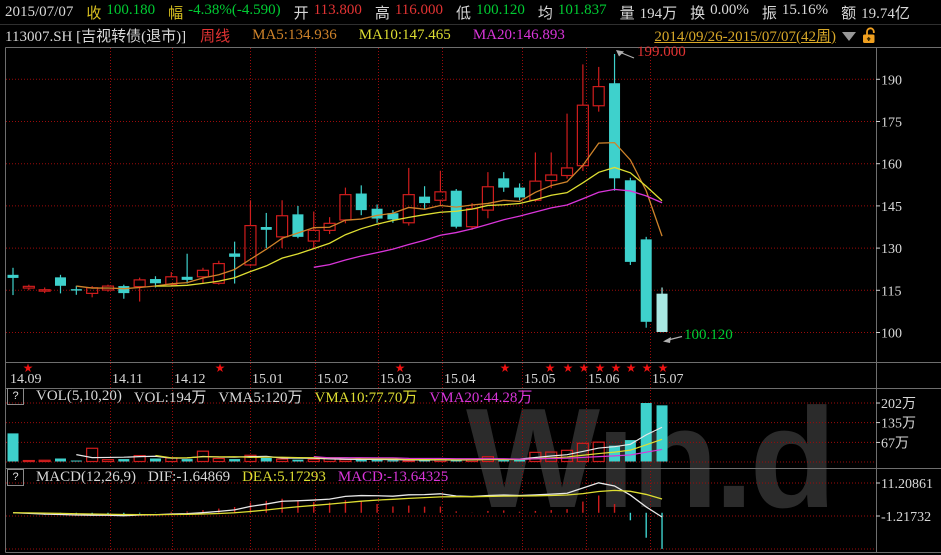 This screenshot has height=555, width=941. What do you see at coordinates (604, 379) in the screenshot?
I see `x-axis-label: 15.06` at bounding box center [604, 379].